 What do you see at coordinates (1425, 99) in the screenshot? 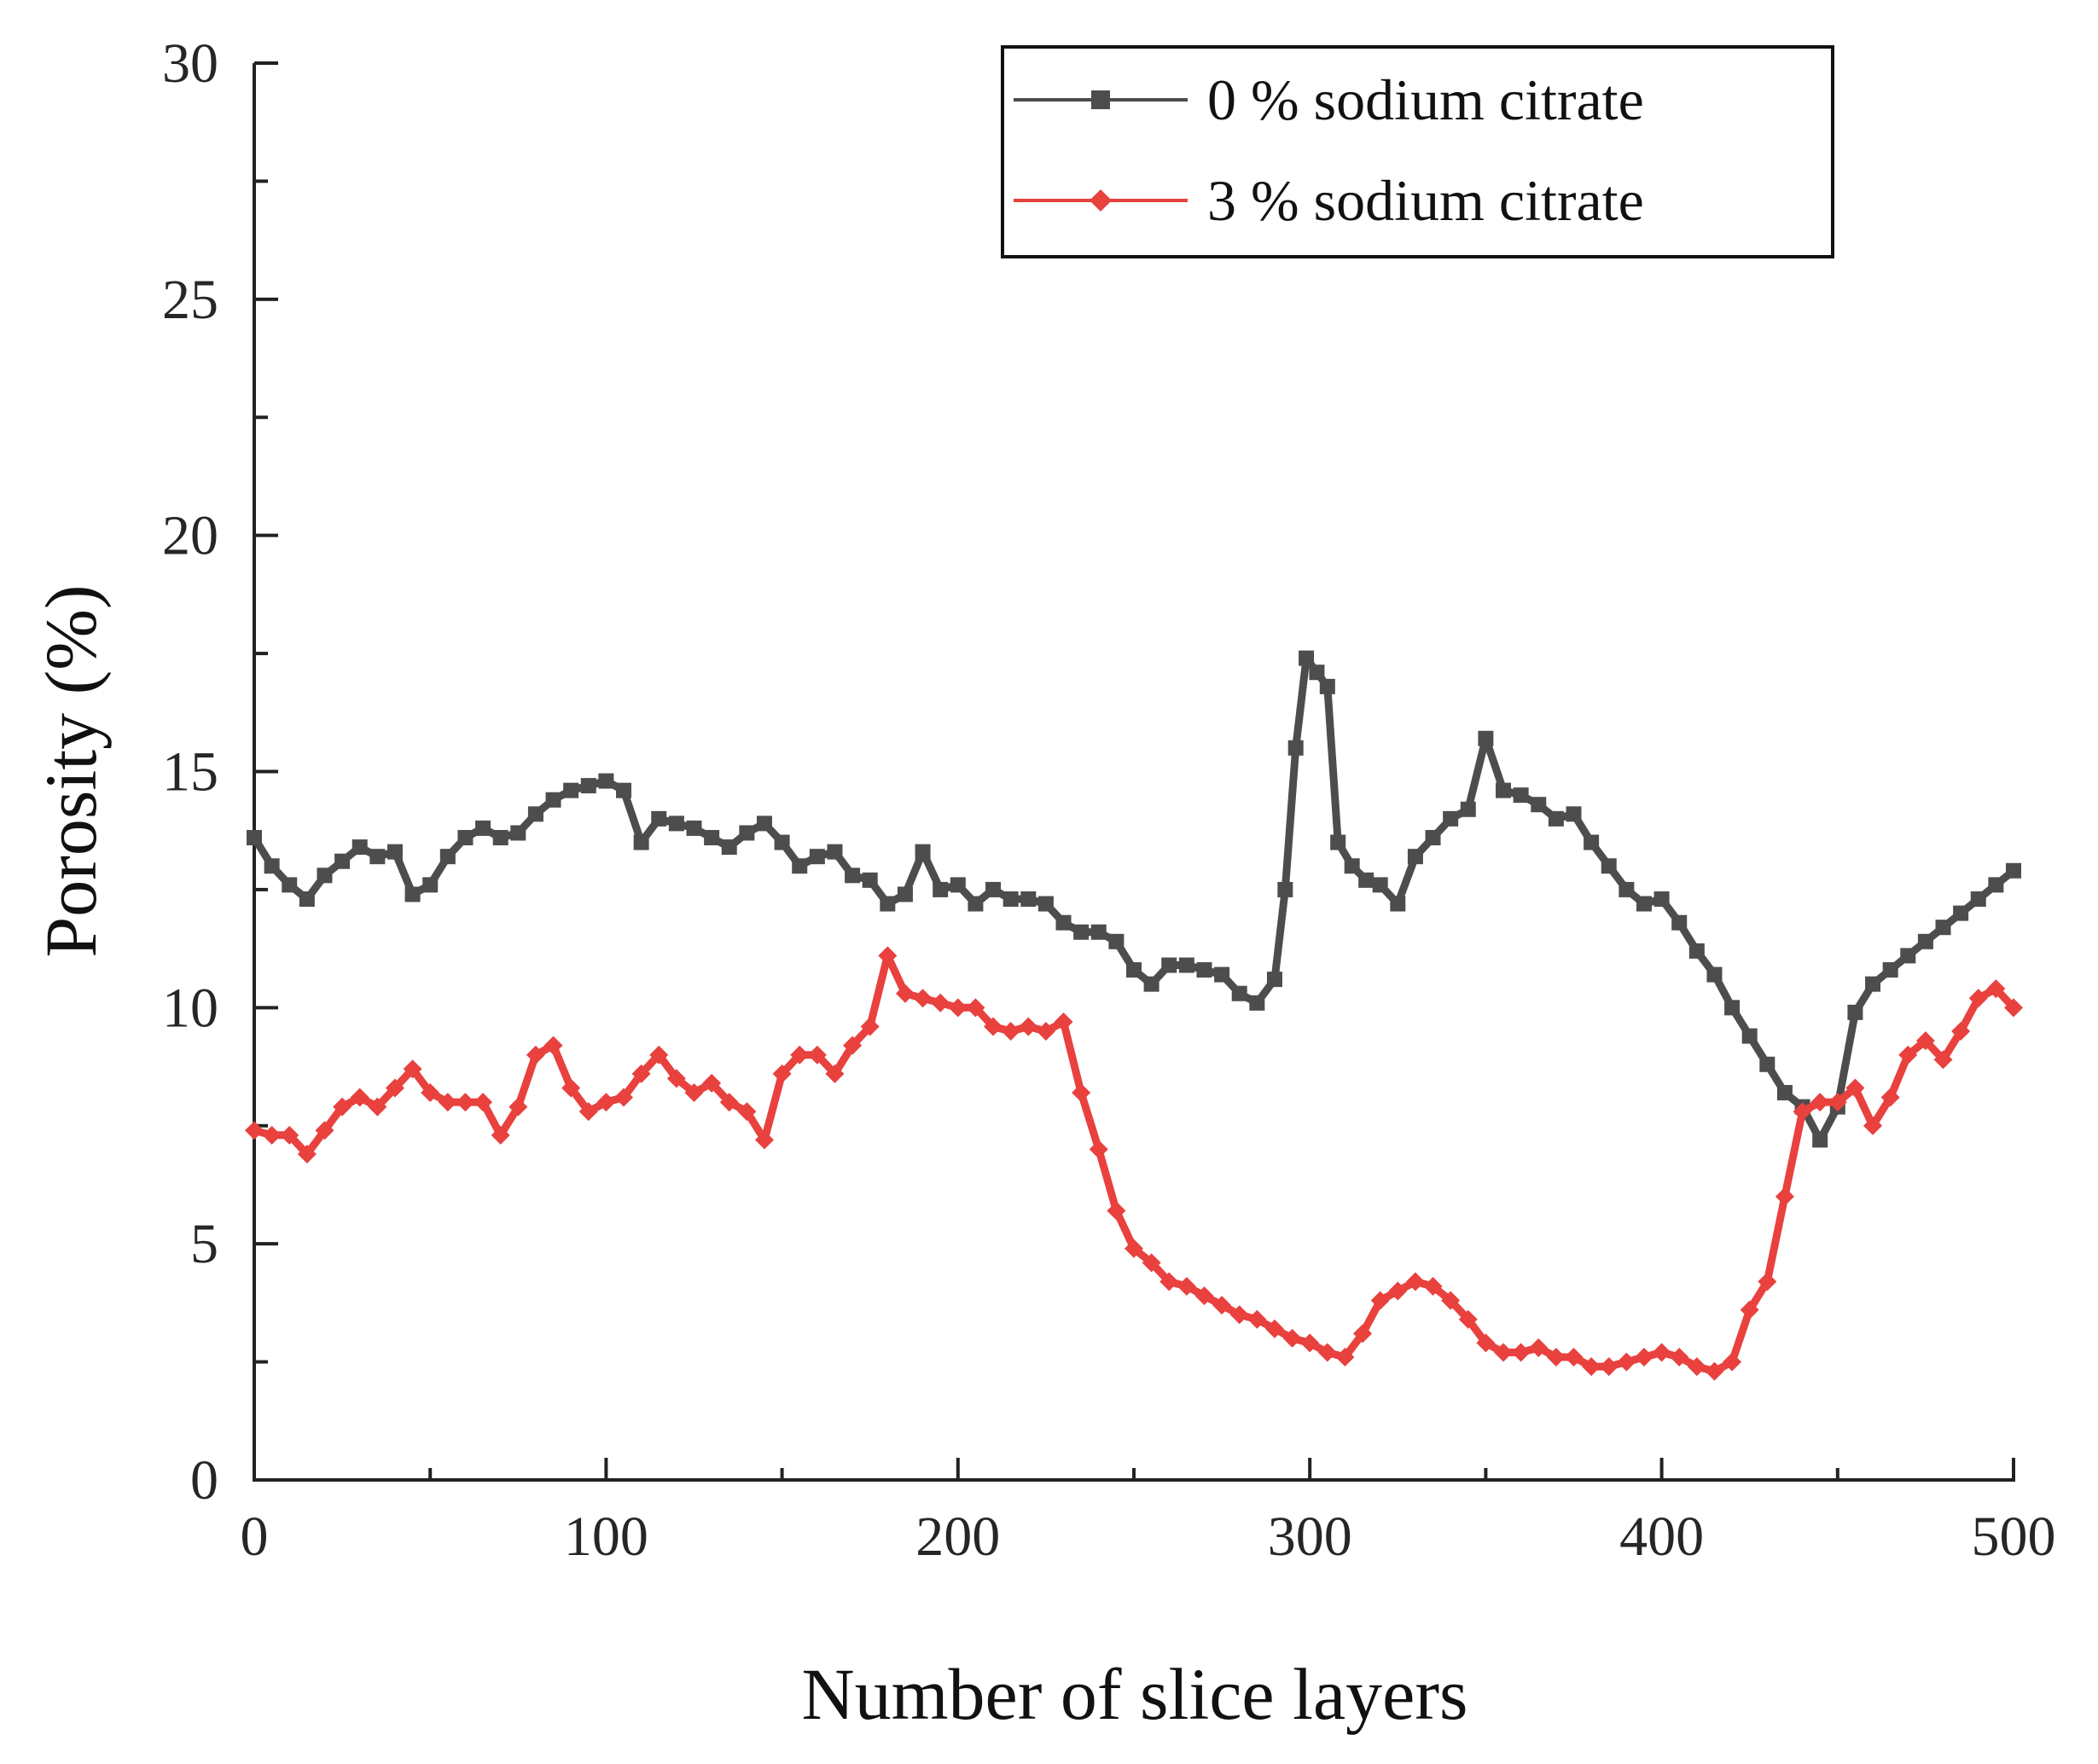
I see `legend-label-0: 0 % sodium citrate` at bounding box center [1425, 99].